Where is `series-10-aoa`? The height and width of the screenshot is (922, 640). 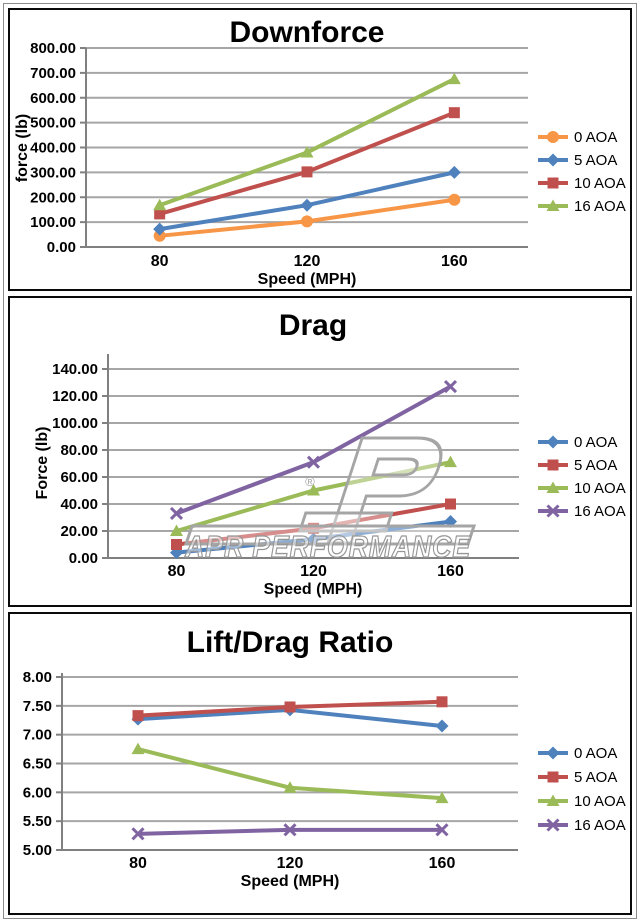 series-10-aoa is located at coordinates (307, 163).